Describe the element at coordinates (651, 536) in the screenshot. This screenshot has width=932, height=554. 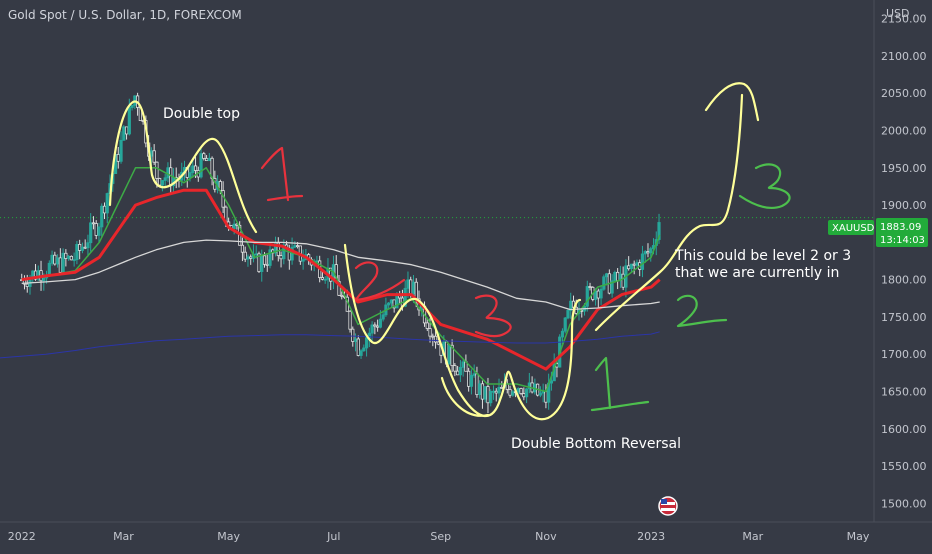
I see `time-tick-6: 2023` at that location.